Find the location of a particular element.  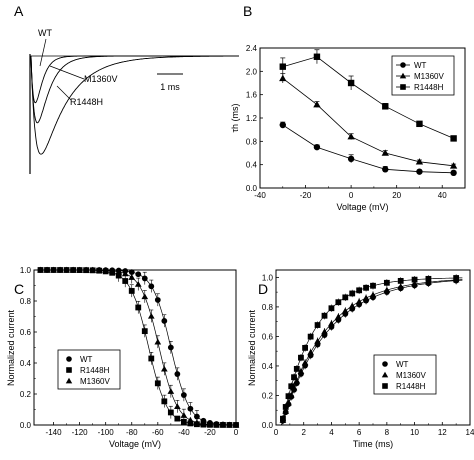

plot-frame is located at coordinates (135, 347).